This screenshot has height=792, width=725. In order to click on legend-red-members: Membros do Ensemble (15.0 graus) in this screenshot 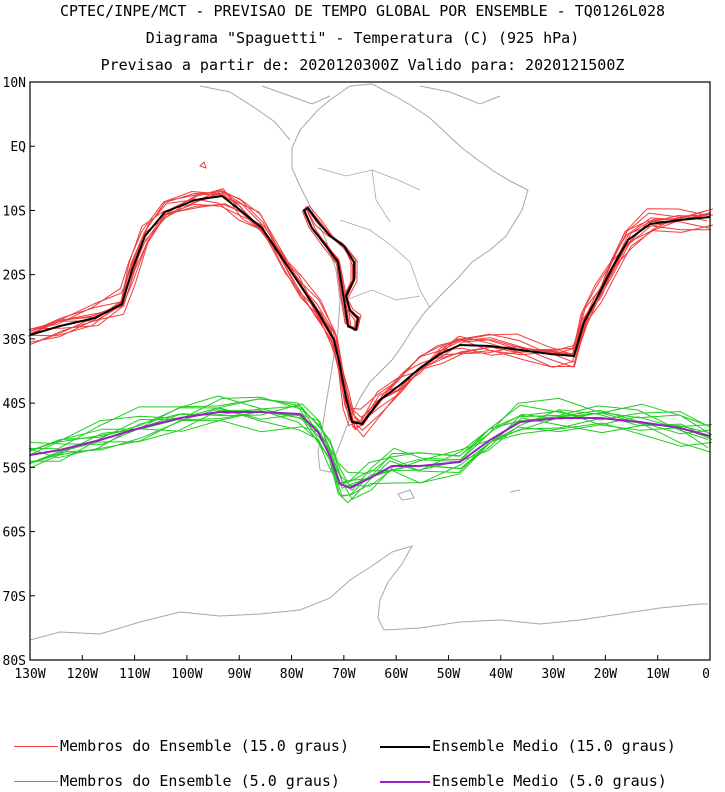, I will do `click(181, 747)`.